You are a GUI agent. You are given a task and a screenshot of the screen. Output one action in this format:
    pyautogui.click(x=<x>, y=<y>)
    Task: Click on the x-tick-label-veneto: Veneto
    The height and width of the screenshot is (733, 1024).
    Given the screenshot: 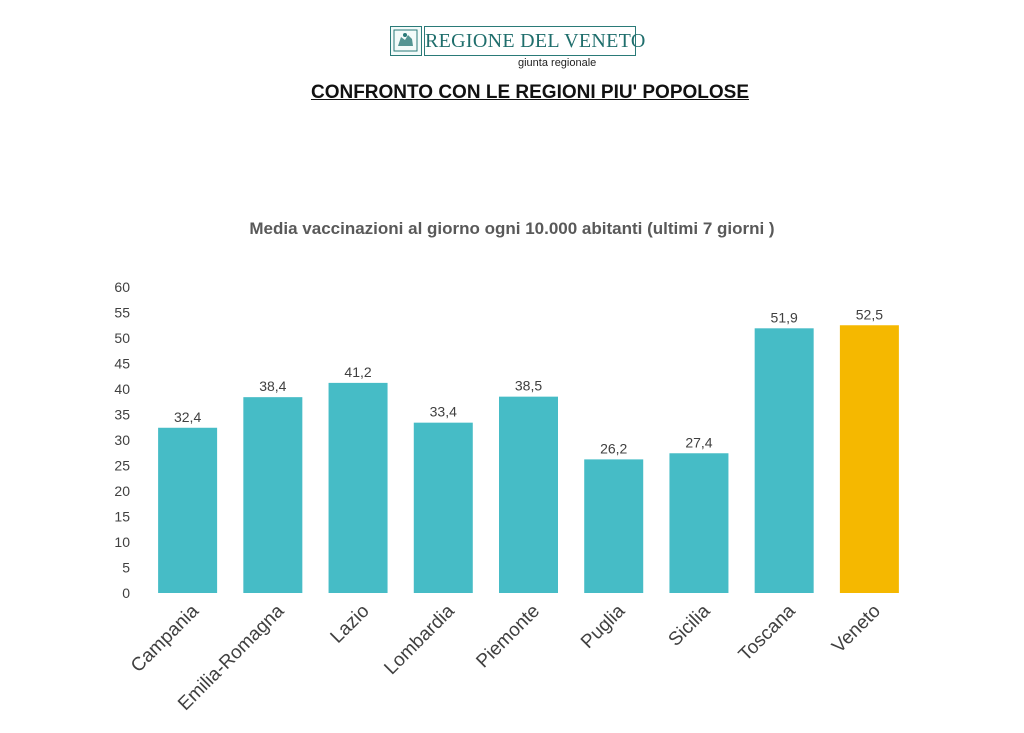 What is the action you would take?
    pyautogui.click(x=856, y=629)
    